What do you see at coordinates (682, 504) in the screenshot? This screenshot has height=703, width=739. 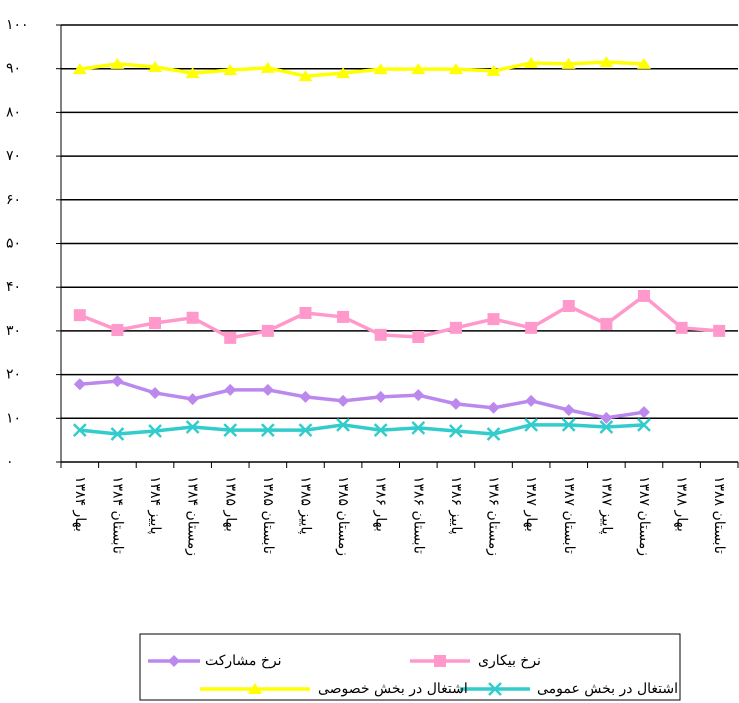 I see `x-tick-label: بهار ۱۳۸۸` at bounding box center [682, 504].